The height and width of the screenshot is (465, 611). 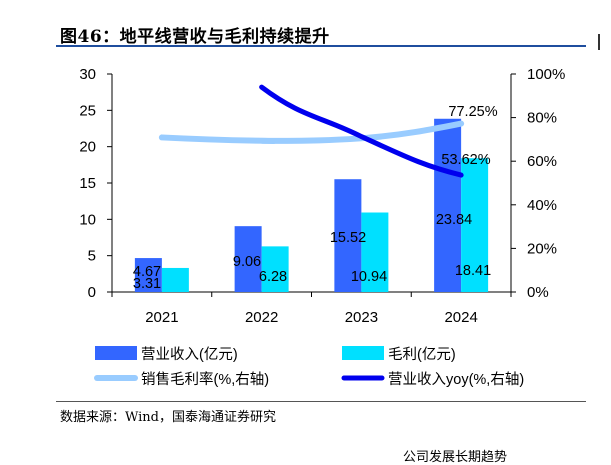 What do you see at coordinates (363, 353) in the screenshot?
I see `legend-swatch-gross-profit` at bounding box center [363, 353].